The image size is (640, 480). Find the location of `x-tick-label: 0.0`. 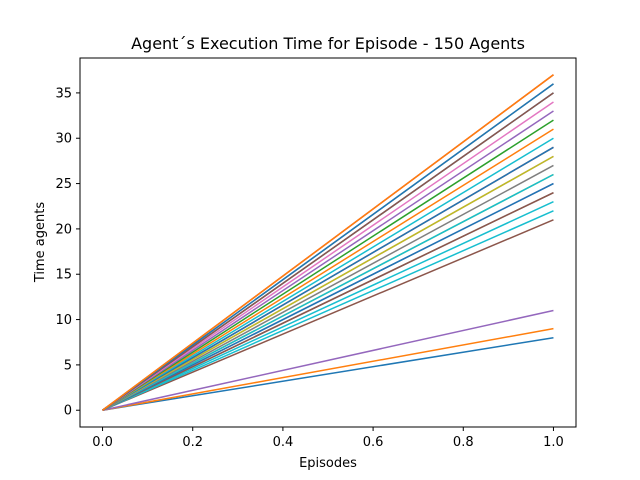

x-tick-label: 0.0 is located at coordinates (102, 442).